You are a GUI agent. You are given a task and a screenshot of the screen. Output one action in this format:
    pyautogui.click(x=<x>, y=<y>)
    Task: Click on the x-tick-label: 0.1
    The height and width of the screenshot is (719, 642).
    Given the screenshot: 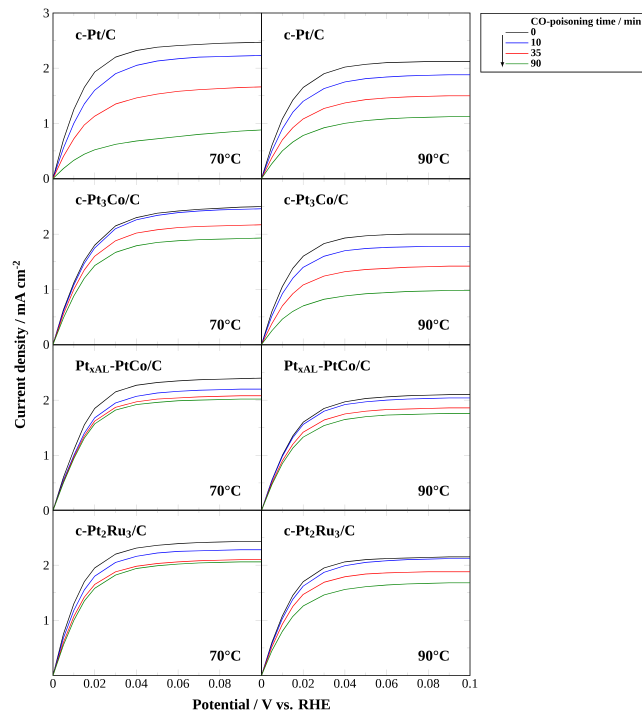 What is the action you would take?
    pyautogui.click(x=470, y=683)
    